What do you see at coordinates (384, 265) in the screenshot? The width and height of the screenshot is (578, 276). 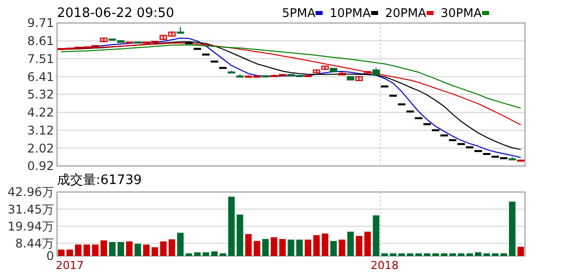 I see `x-tick-label: 2018` at bounding box center [384, 265].